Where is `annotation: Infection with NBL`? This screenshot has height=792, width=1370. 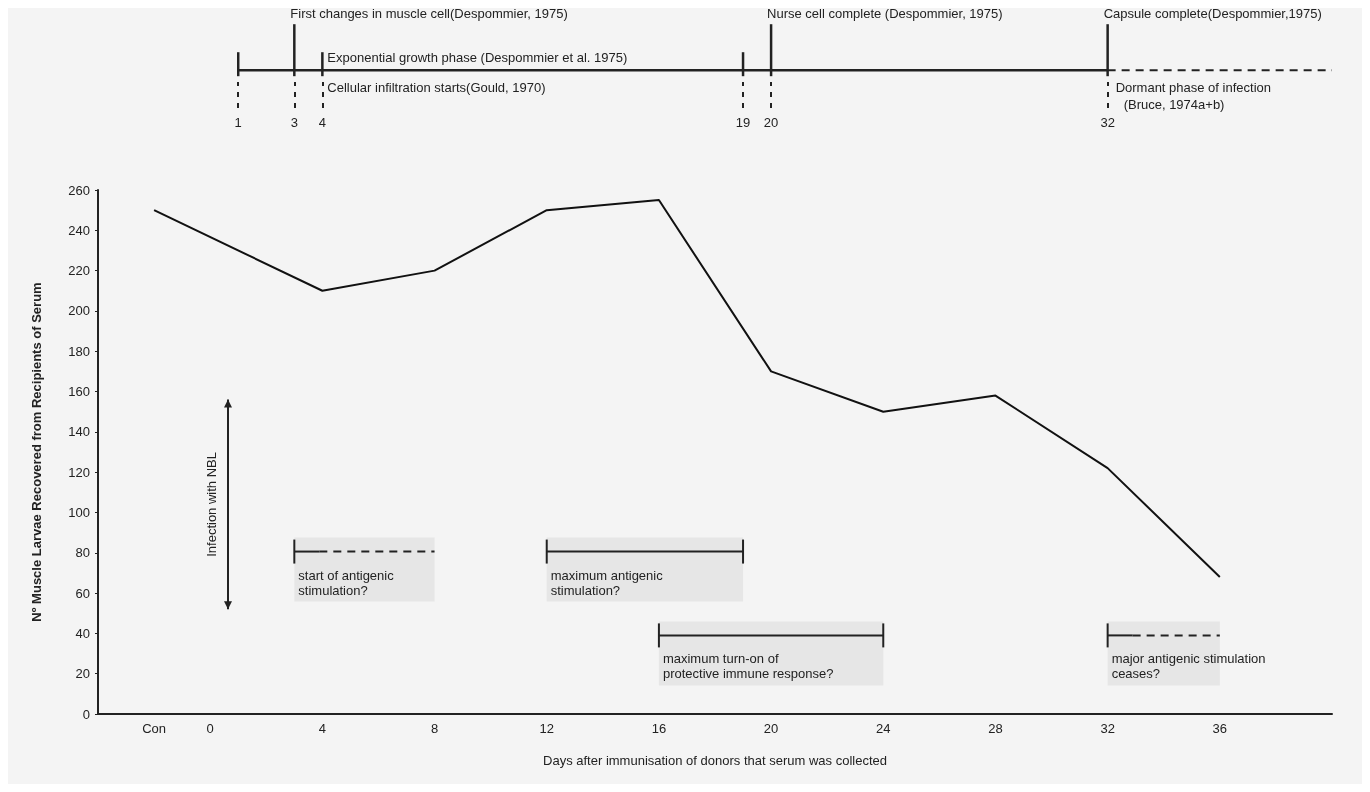 annotation: Infection with NBL is located at coordinates (211, 504).